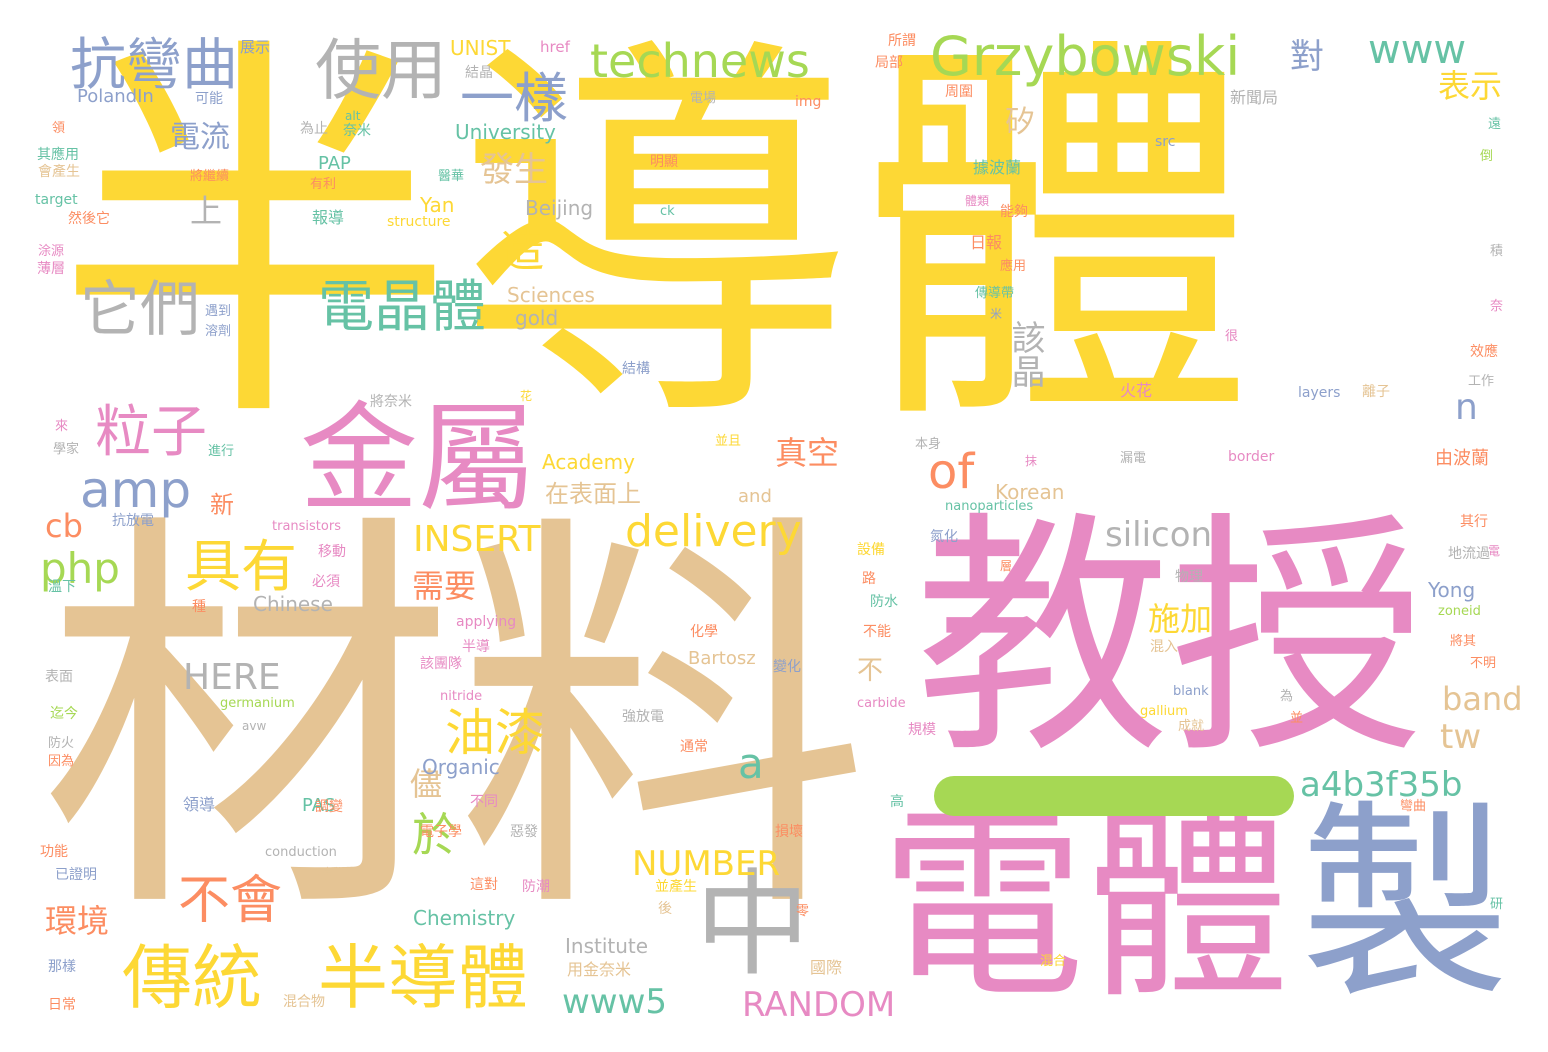 The image size is (1548, 1052). What do you see at coordinates (997, 167) in the screenshot?
I see `word: 據波蘭` at bounding box center [997, 167].